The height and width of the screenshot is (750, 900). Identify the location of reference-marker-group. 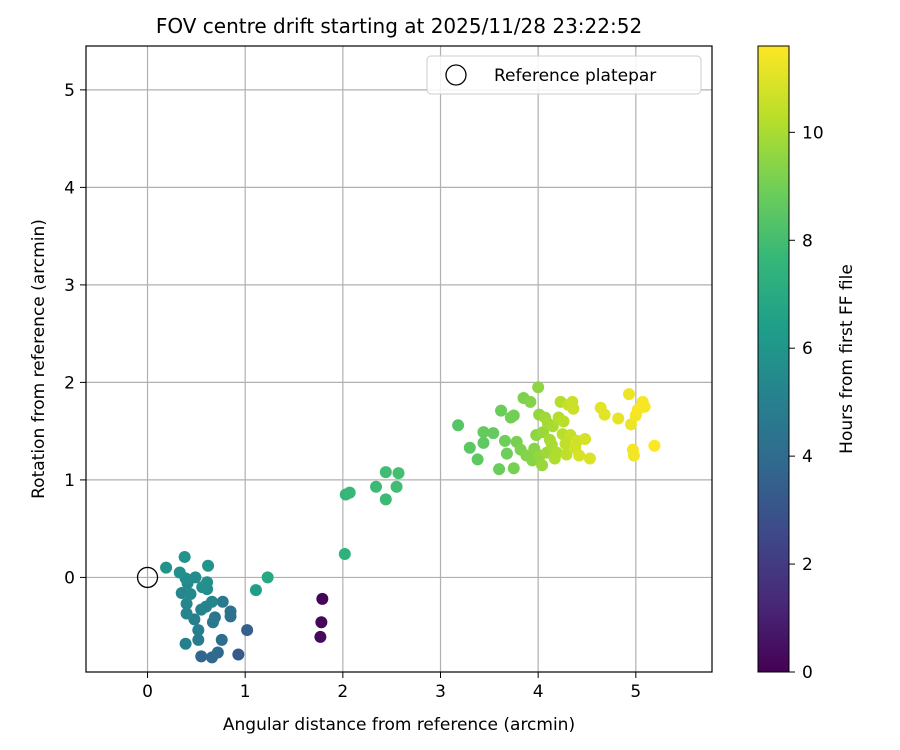
(147, 577).